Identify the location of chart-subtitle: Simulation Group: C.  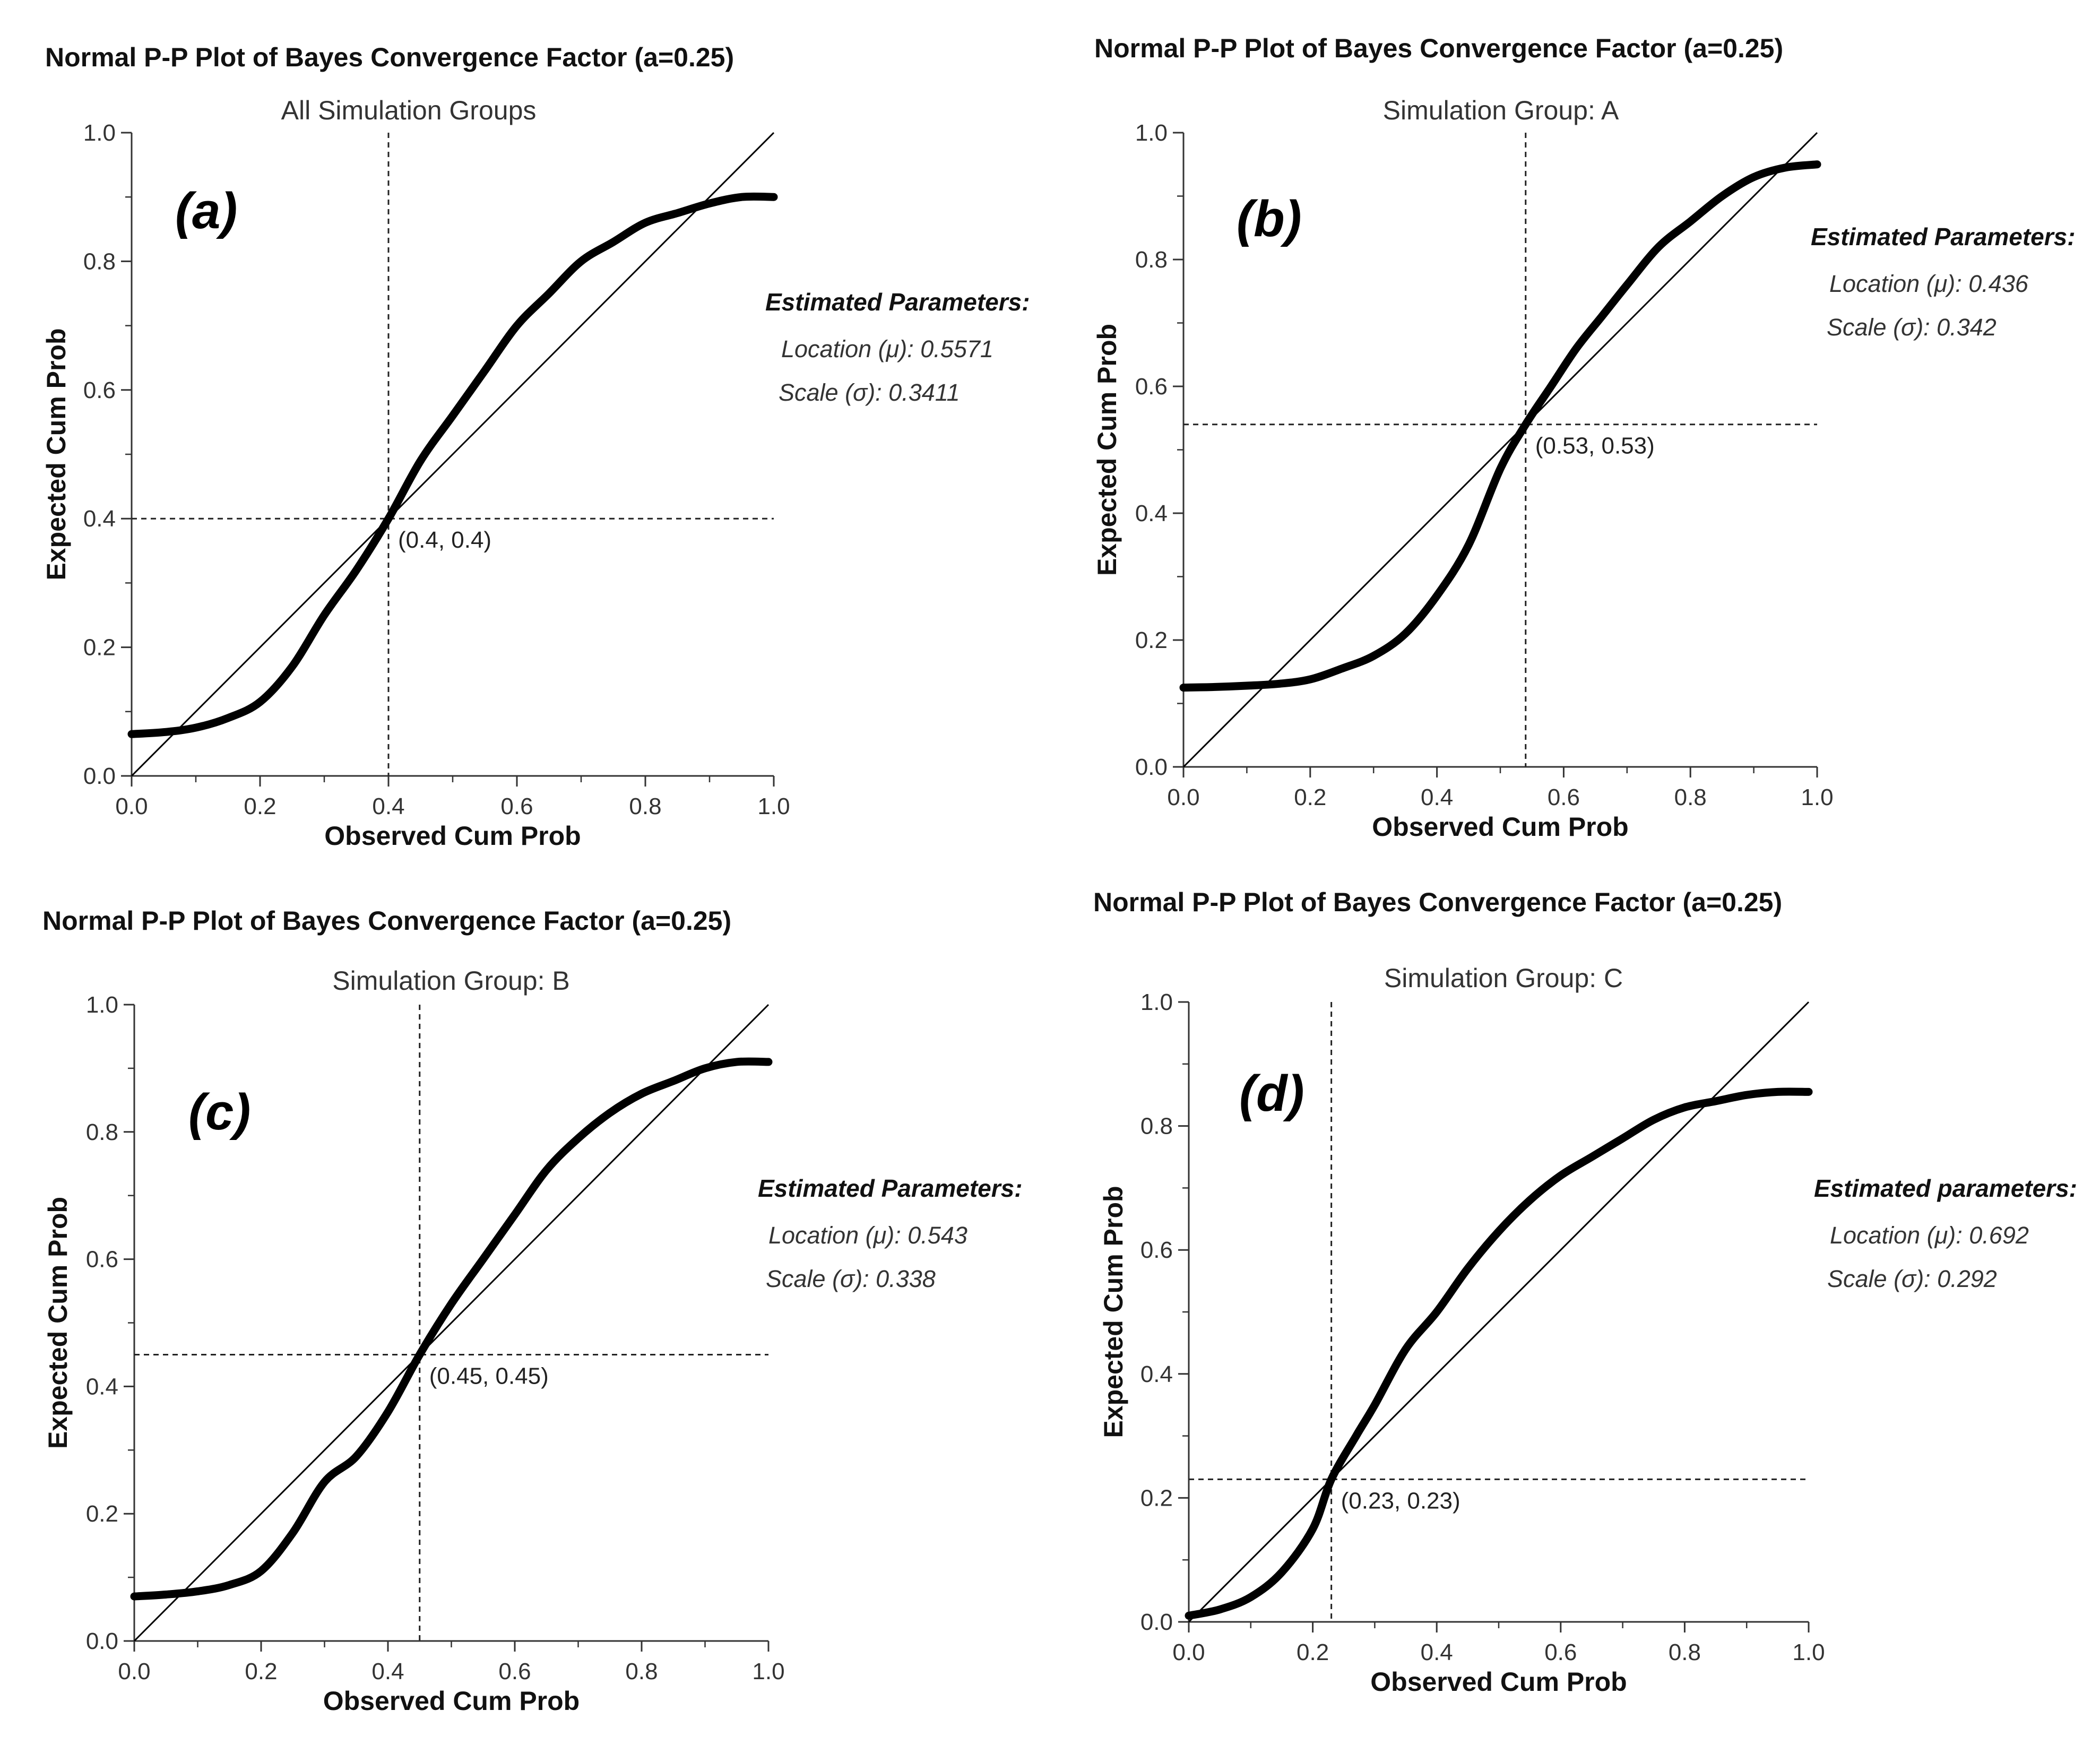
(1503, 978).